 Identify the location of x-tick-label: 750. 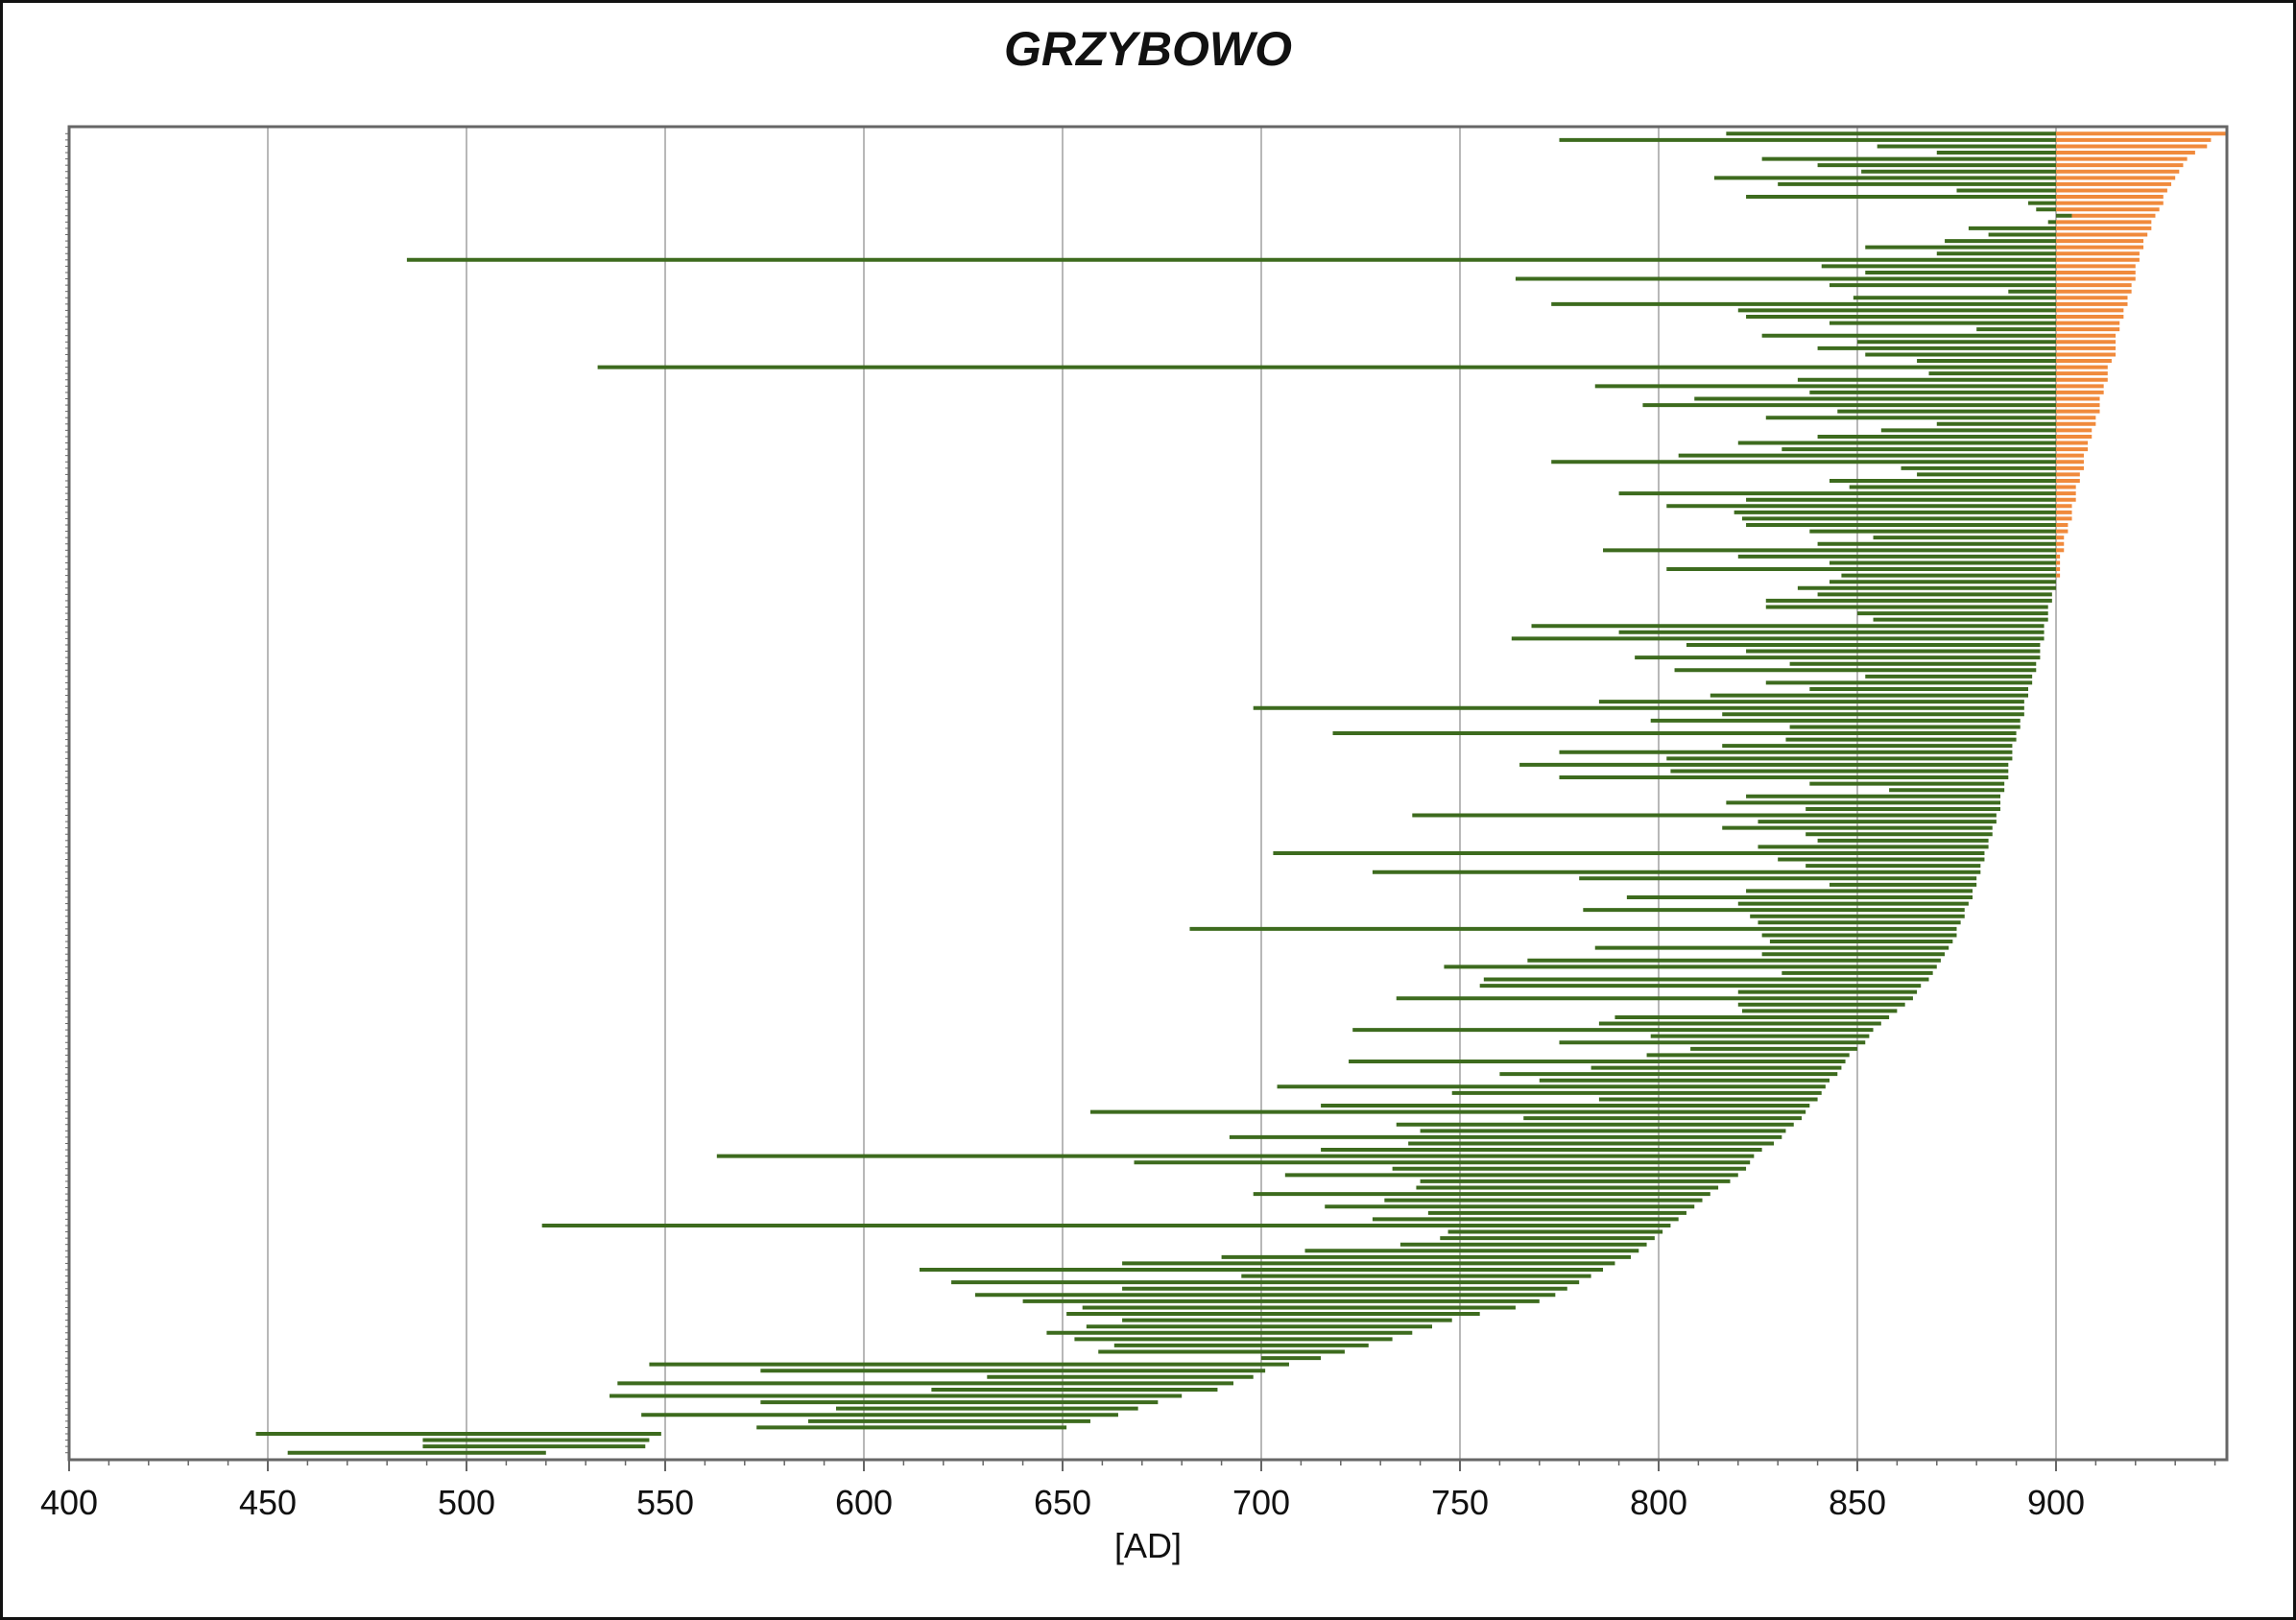
(1460, 1503).